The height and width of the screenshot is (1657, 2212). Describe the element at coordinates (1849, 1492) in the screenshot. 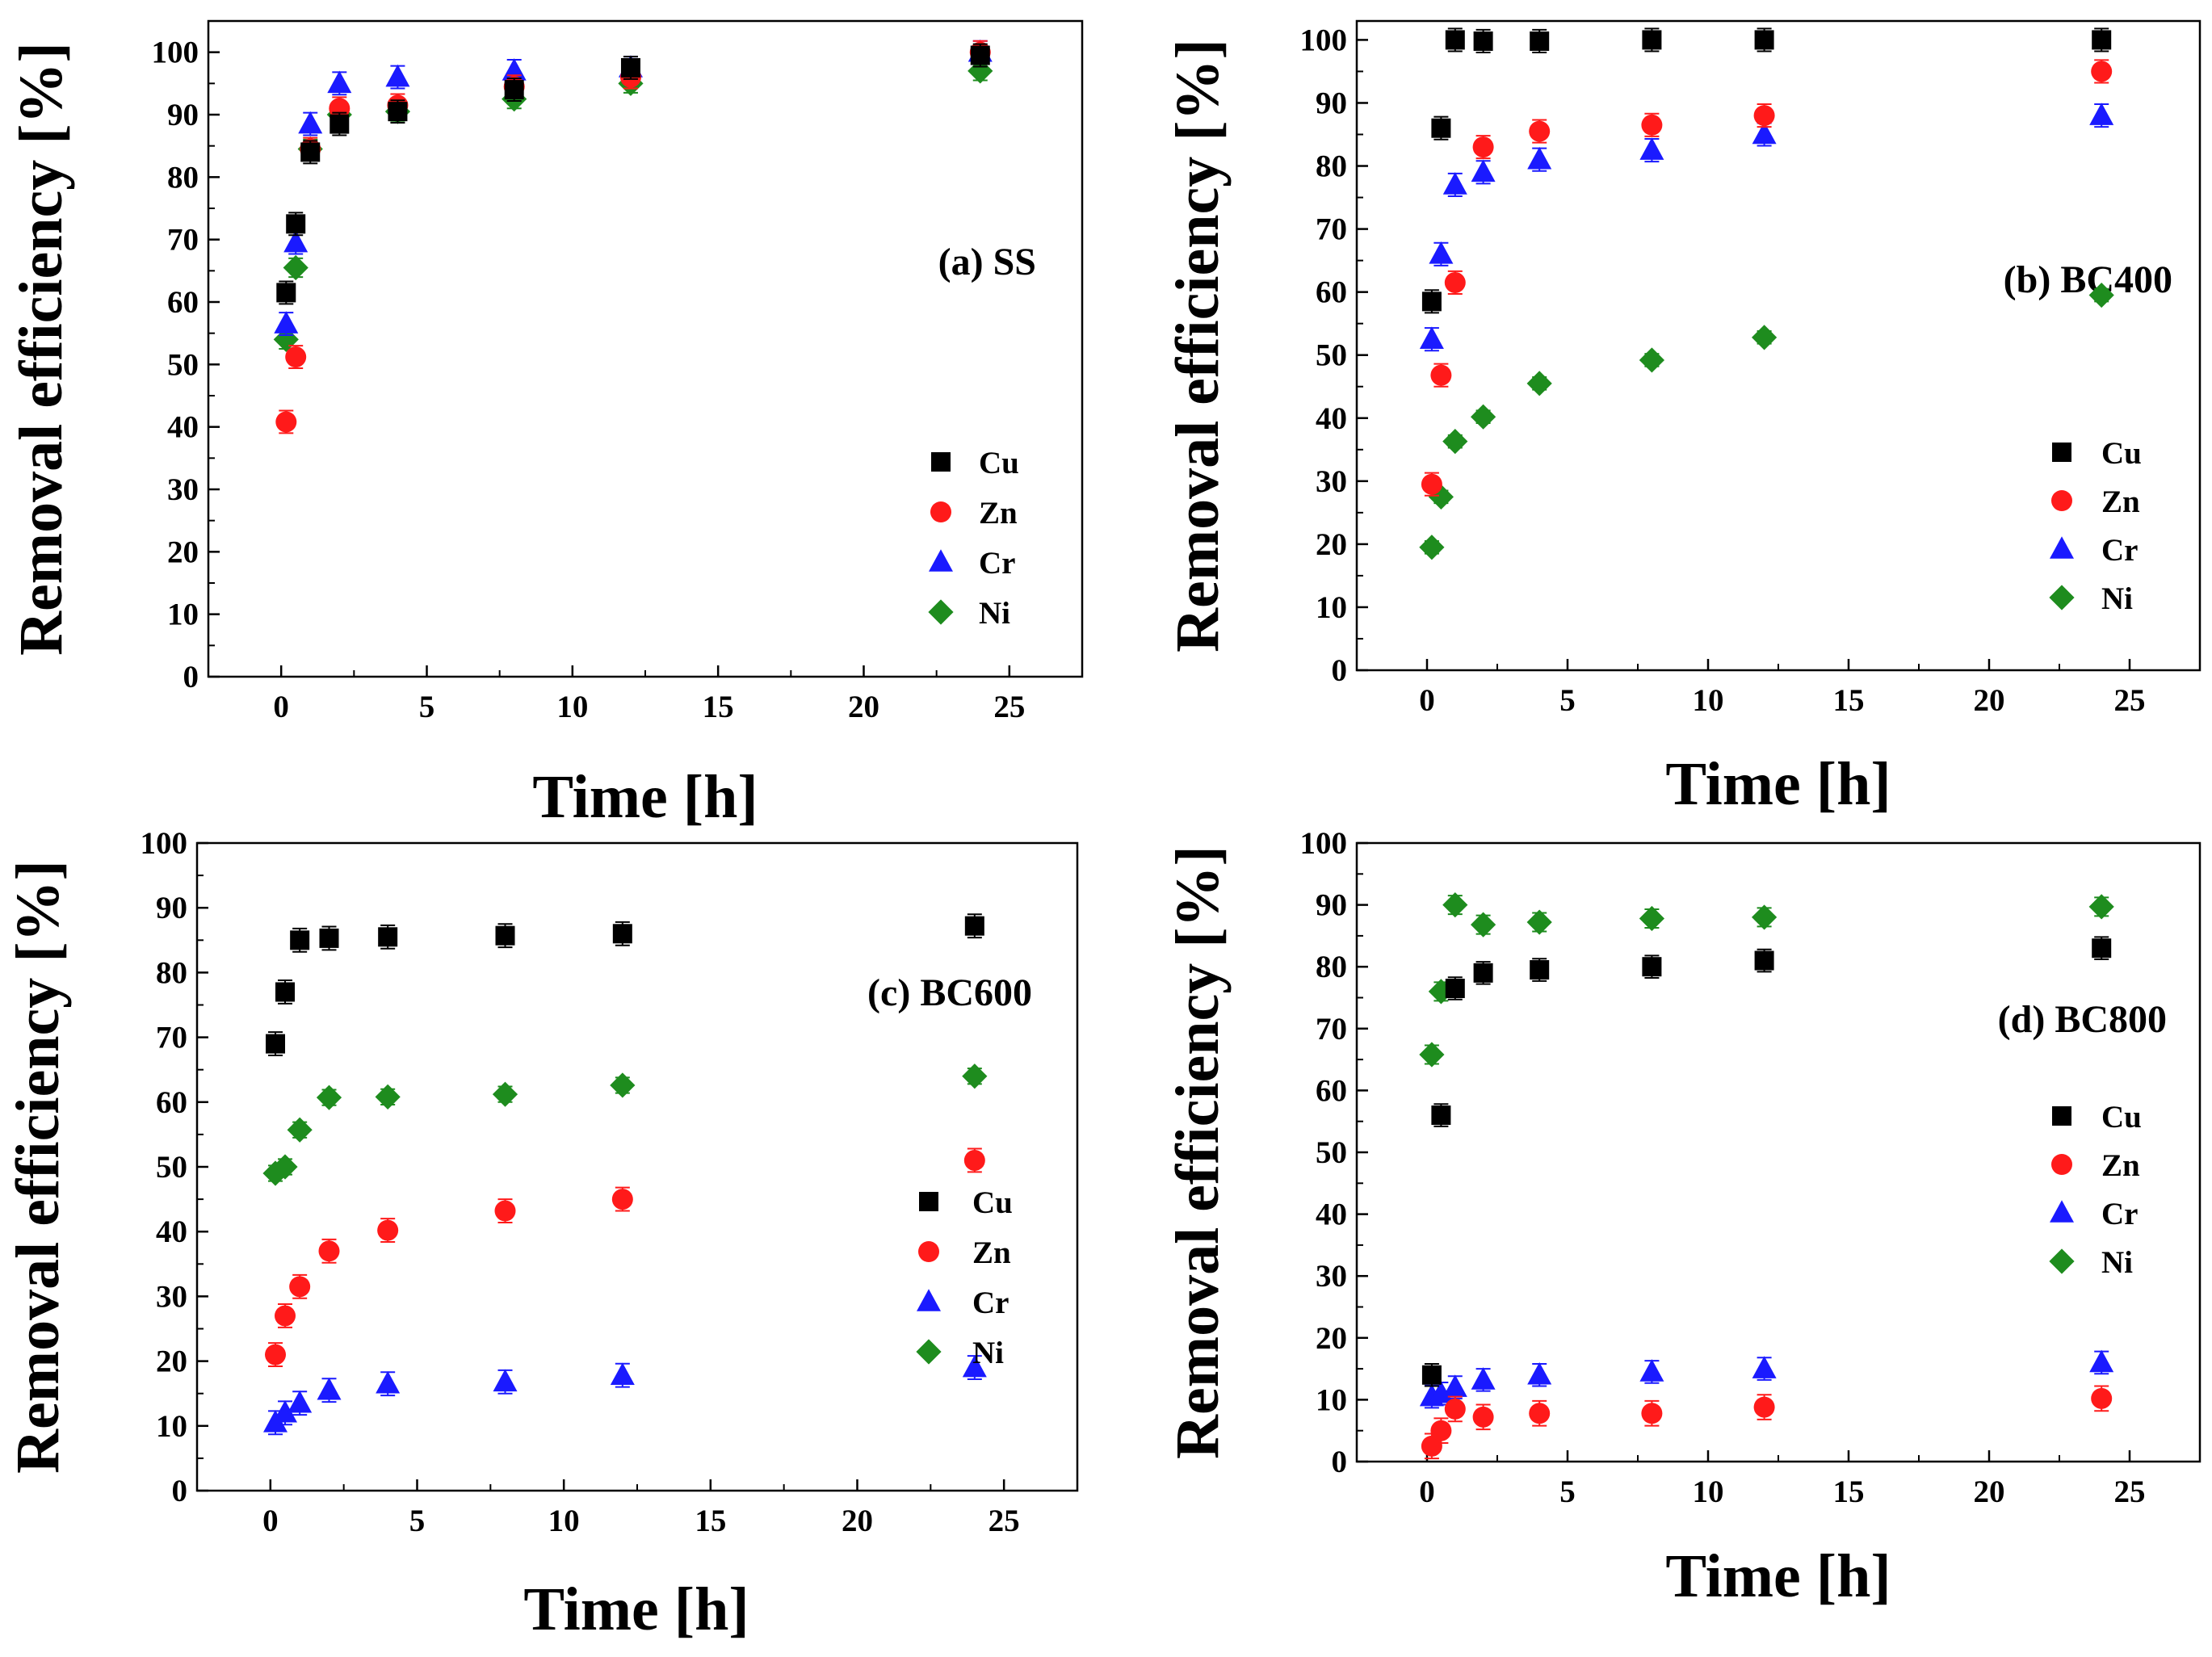

I see `x-tick-label: 15` at that location.